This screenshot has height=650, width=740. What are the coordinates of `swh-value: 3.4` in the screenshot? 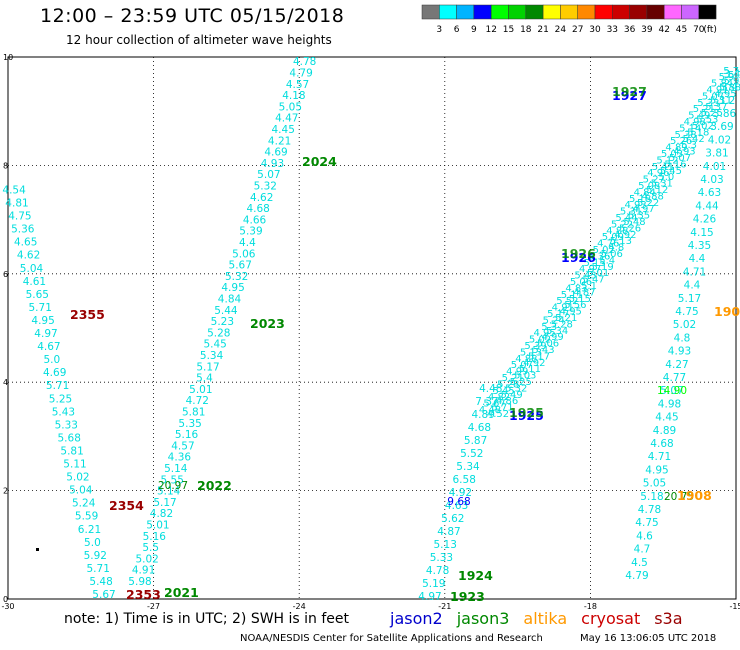 It's located at (729, 88).